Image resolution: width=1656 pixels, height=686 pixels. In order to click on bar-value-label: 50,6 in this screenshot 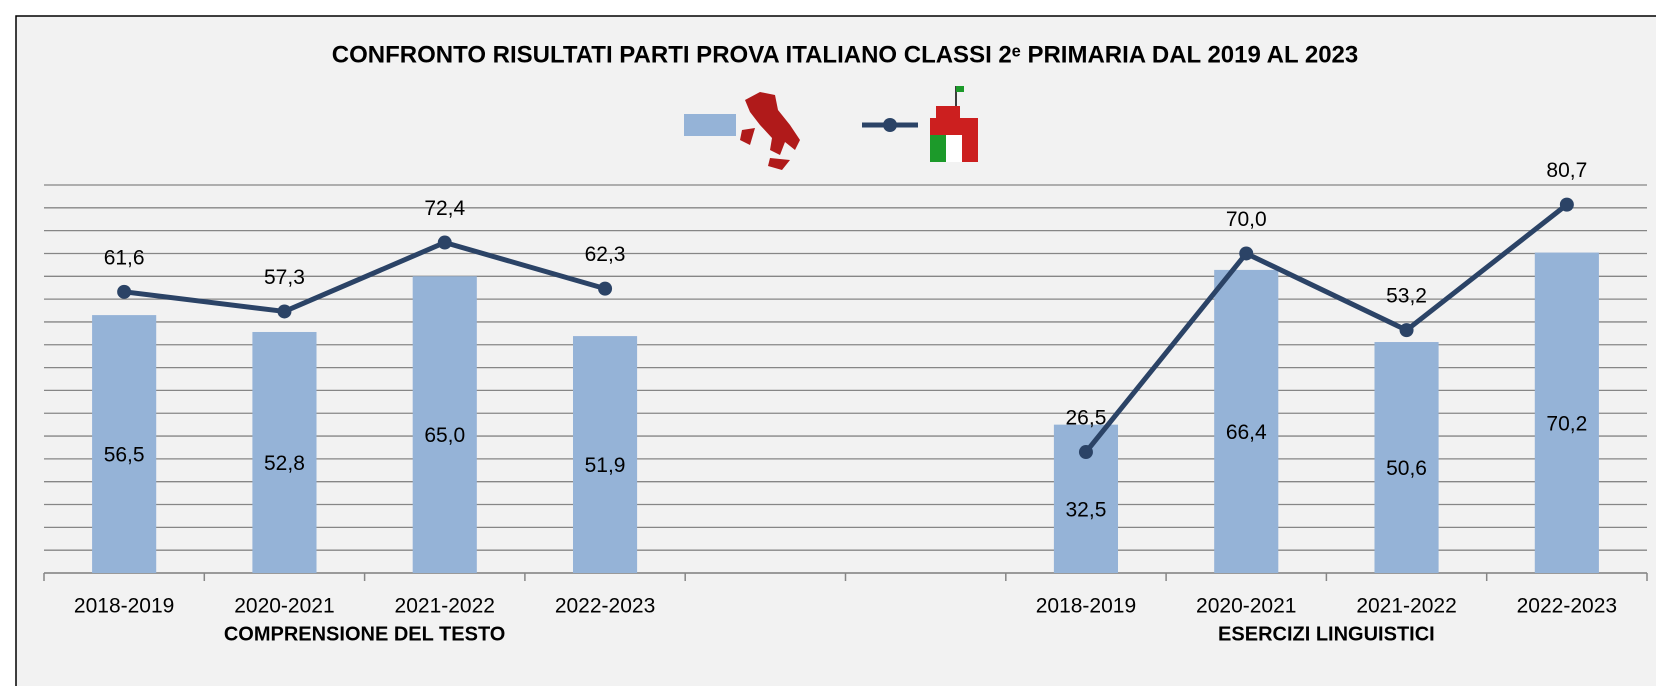, I will do `click(1406, 468)`.